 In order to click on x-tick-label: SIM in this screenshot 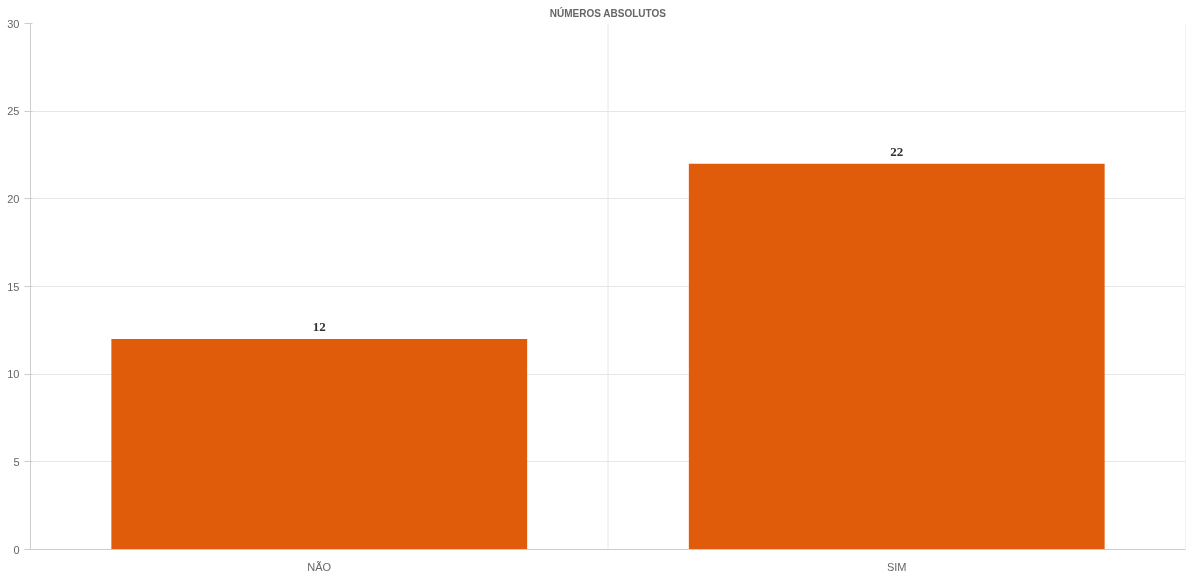, I will do `click(896, 566)`.